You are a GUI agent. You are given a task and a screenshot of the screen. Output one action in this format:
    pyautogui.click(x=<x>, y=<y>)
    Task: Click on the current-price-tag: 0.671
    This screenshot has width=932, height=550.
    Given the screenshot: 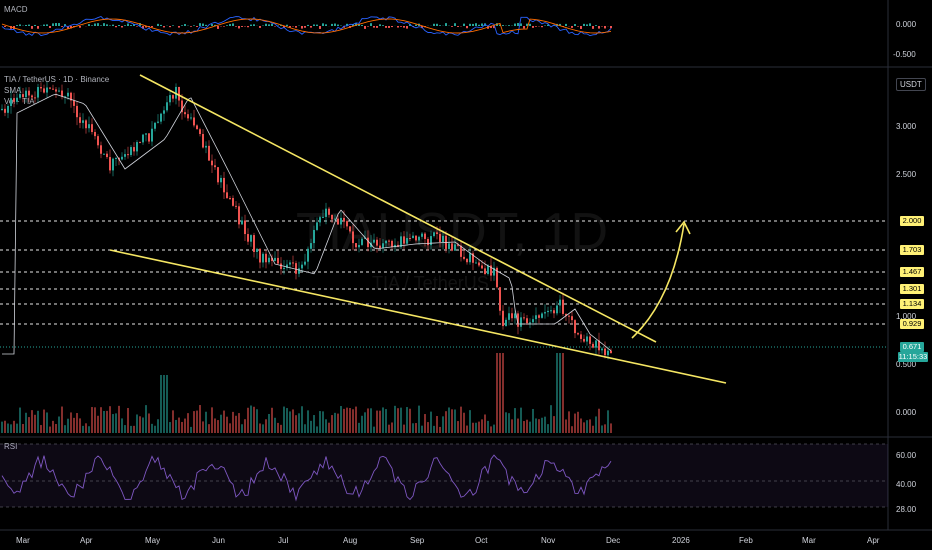 What is the action you would take?
    pyautogui.click(x=912, y=347)
    